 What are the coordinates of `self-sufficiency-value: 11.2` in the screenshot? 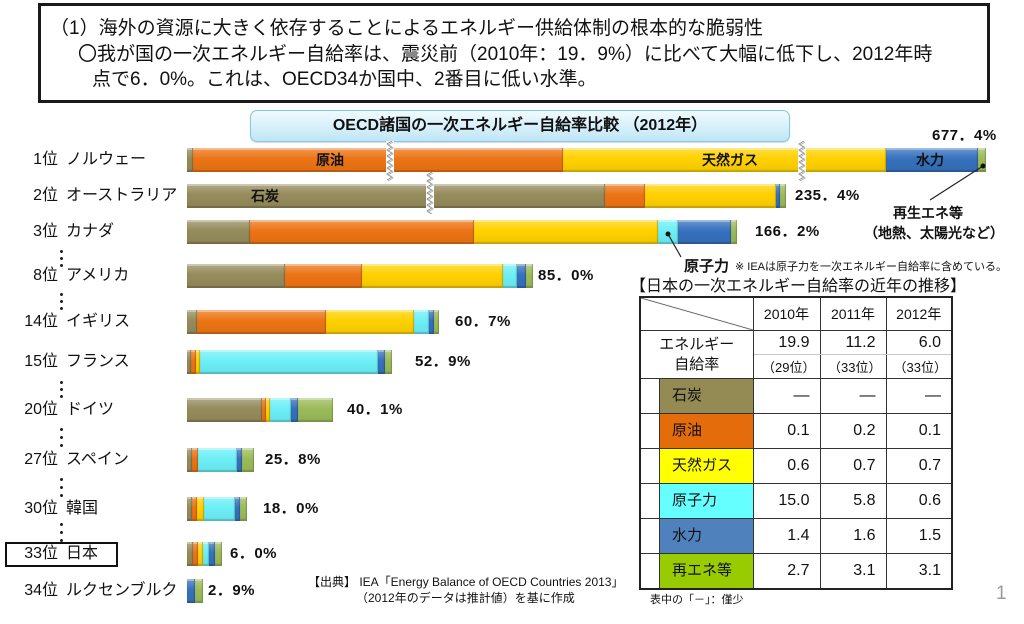 It's located at (853, 342).